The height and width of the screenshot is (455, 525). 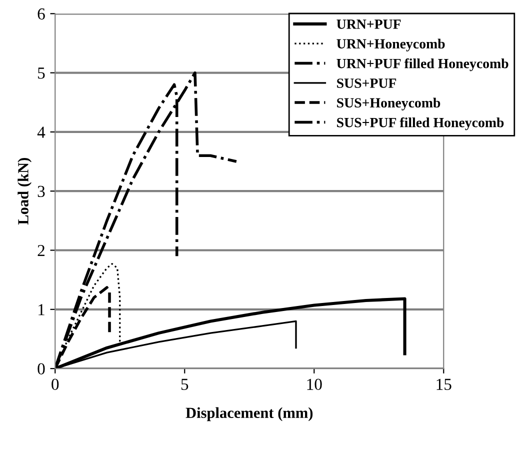 I want to click on x-axis-title: Displacement (mm), so click(x=249, y=414).